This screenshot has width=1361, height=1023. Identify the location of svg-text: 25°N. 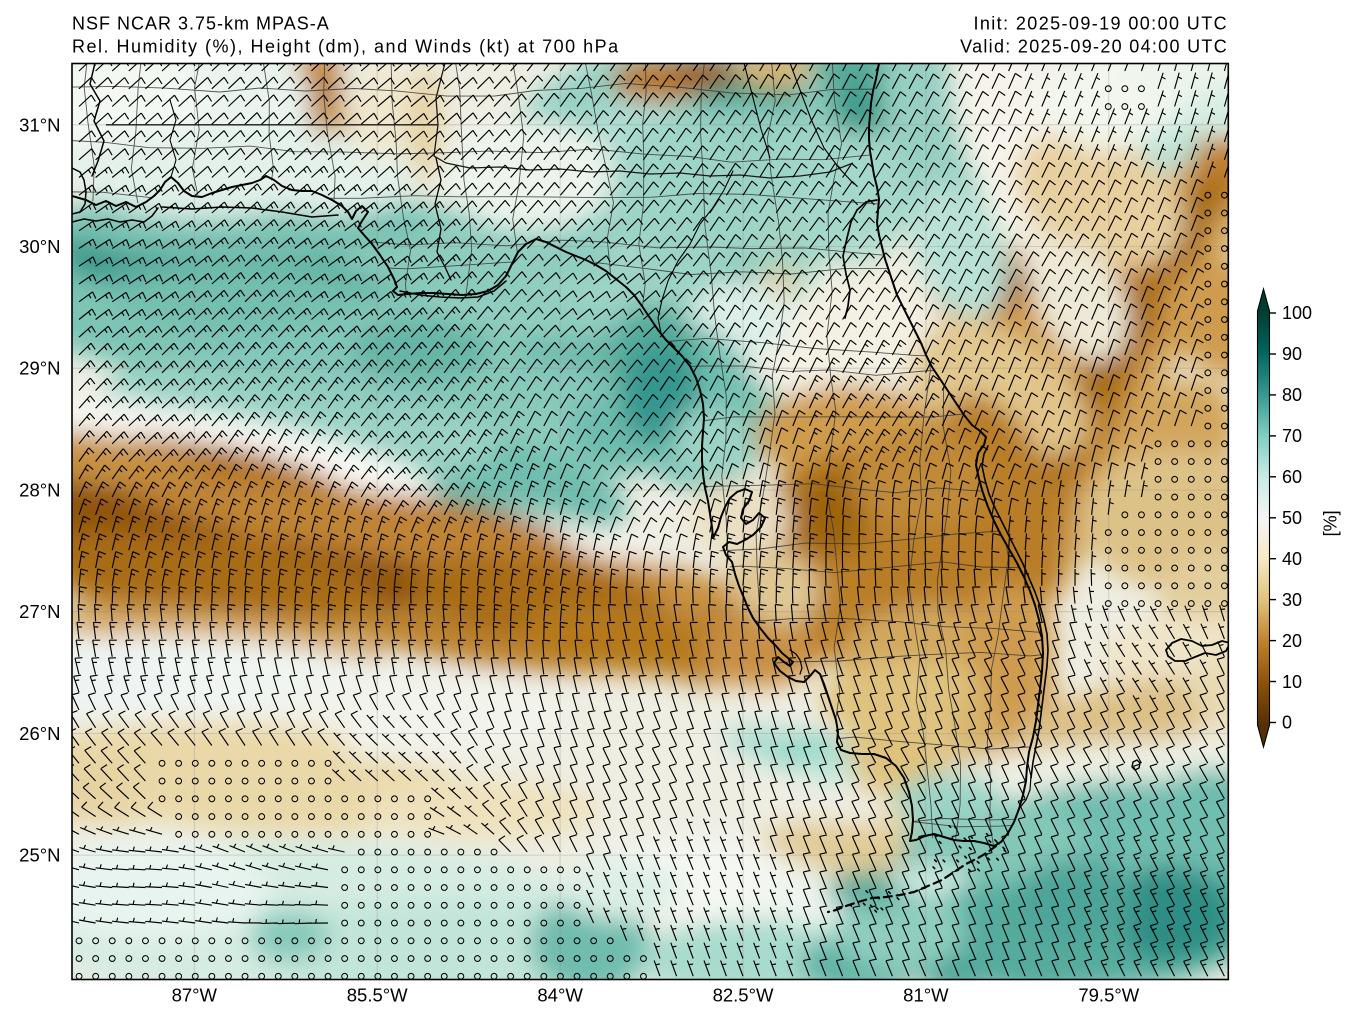
(39, 855).